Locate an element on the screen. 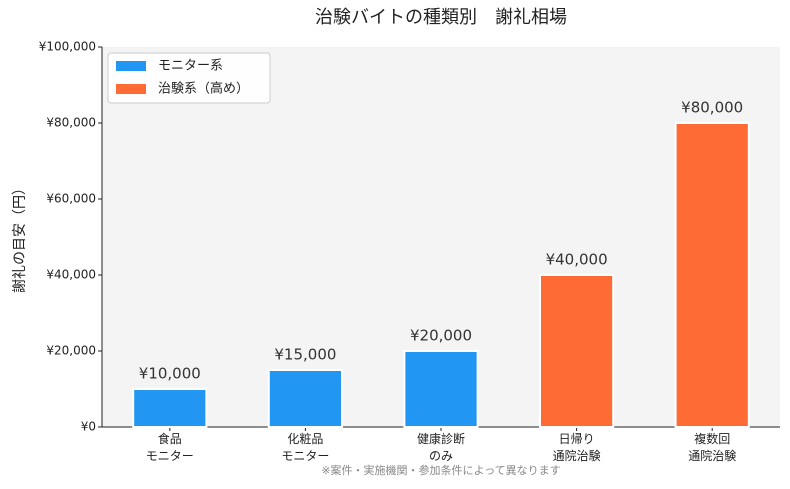 Image resolution: width=790 pixels, height=489 pixels. y-tick-label: ¥40,000 is located at coordinates (71, 275).